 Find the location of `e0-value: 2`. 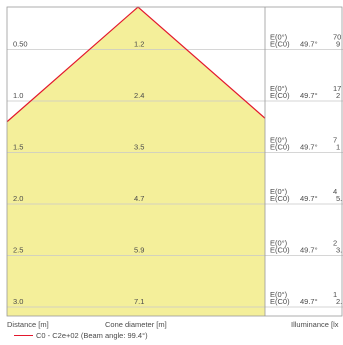

e0-value: 2 is located at coordinates (335, 243).